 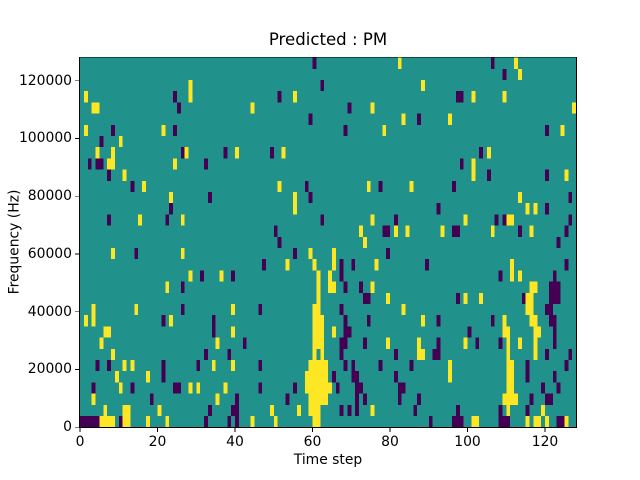 I want to click on x-tick-label: 60, so click(x=312, y=442).